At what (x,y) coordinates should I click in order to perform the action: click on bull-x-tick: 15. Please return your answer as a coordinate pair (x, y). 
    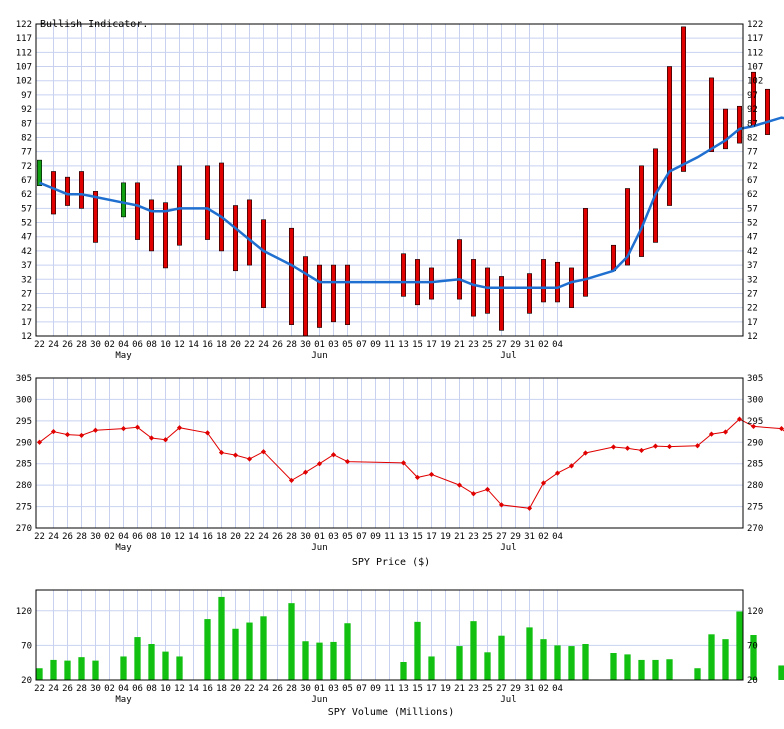
    Looking at the image, I should click on (417, 345).